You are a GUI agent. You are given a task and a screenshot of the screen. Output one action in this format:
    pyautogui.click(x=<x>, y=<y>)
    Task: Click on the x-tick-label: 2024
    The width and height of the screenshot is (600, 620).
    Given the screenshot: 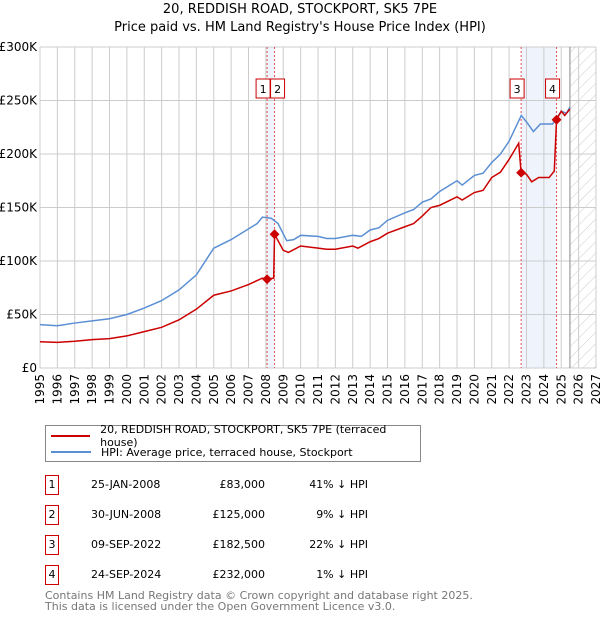 What is the action you would take?
    pyautogui.click(x=544, y=389)
    